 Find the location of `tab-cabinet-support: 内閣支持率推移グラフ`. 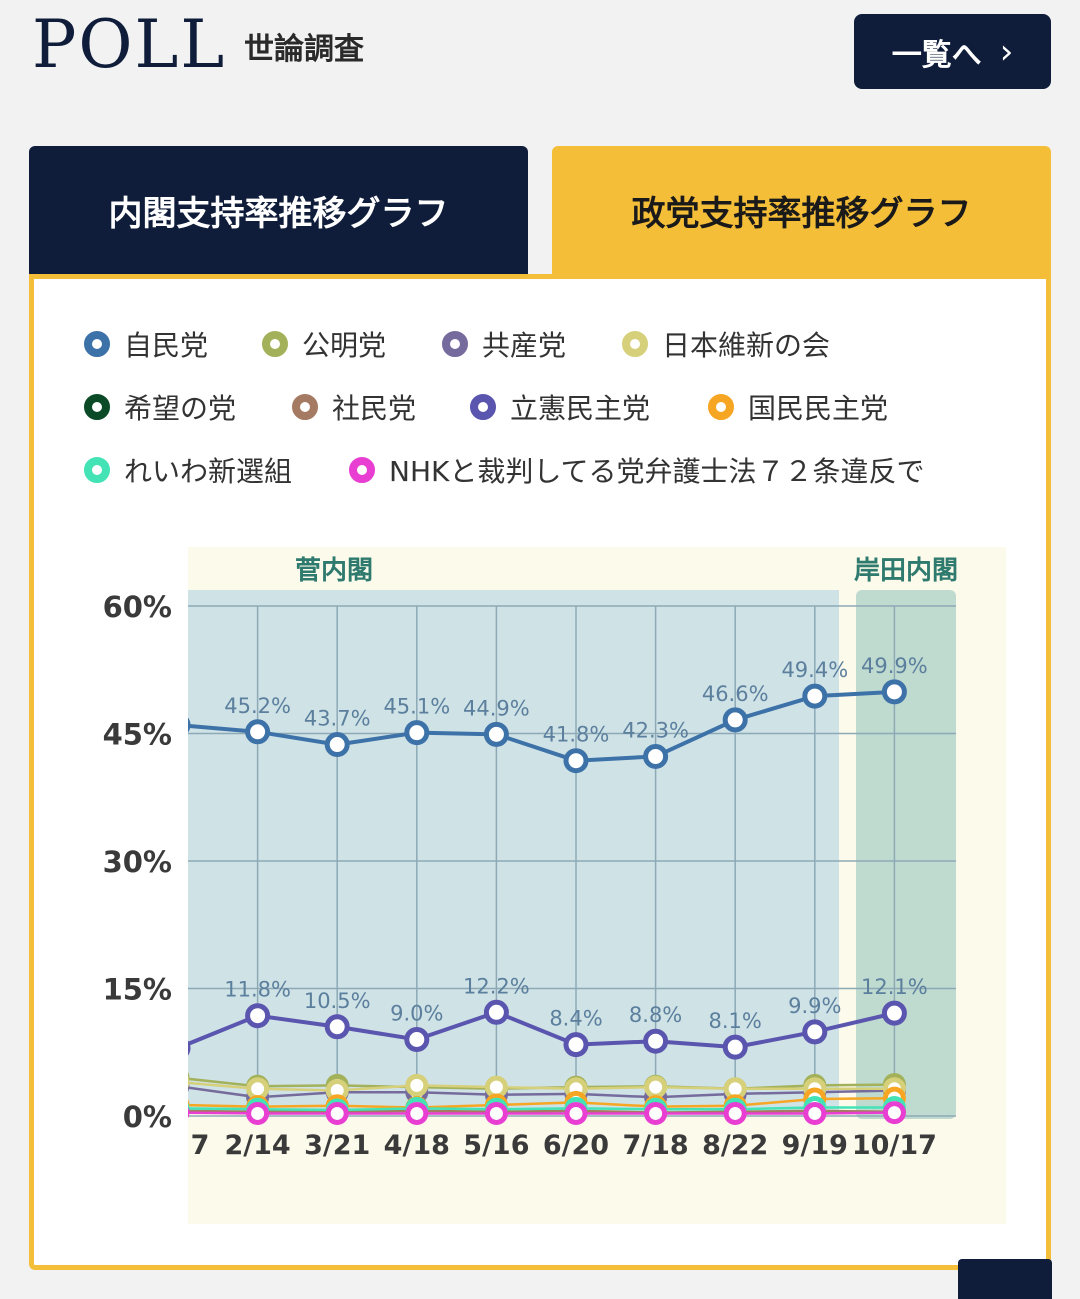

tab-cabinet-support: 内閣支持率推移グラフ is located at coordinates (278, 210).